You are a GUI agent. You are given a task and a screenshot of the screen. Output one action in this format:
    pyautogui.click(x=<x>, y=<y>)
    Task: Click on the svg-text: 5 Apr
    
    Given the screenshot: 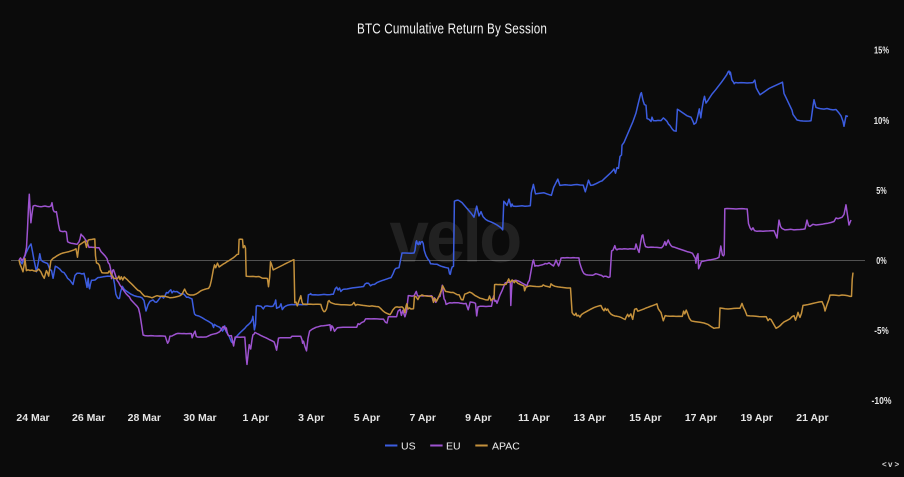 What is the action you would take?
    pyautogui.click(x=367, y=418)
    